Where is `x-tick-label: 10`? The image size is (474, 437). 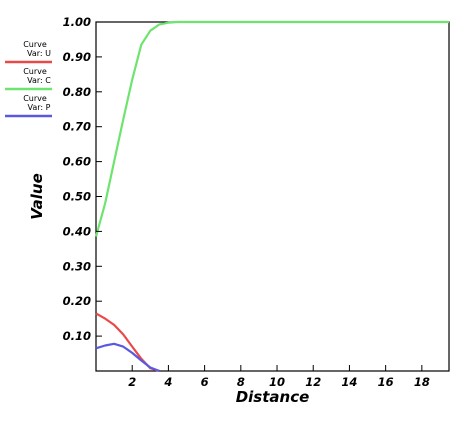 x-tick-label: 10 is located at coordinates (277, 382).